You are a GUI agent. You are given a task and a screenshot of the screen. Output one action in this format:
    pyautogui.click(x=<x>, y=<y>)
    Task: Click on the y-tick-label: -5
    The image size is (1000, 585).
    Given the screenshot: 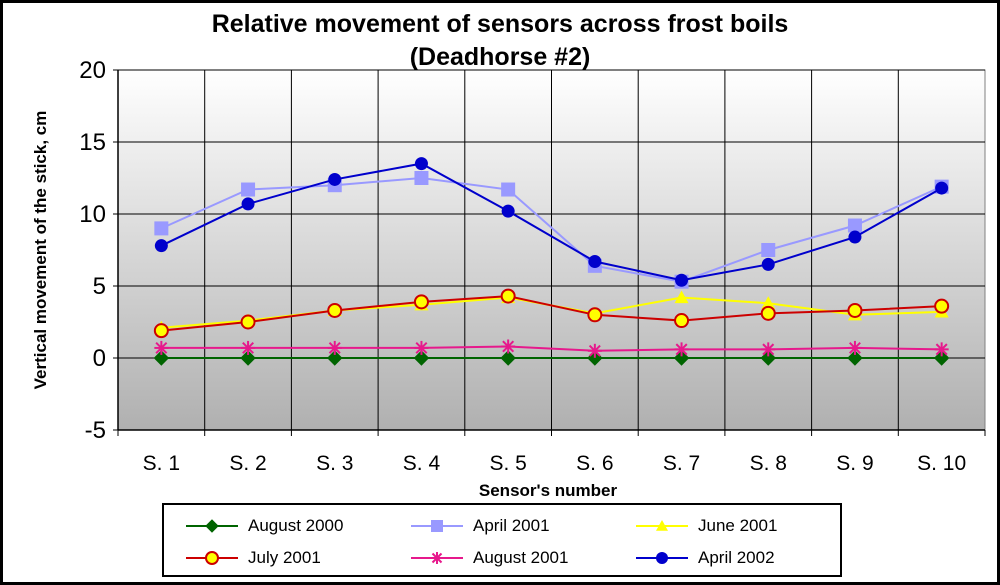 What is the action you would take?
    pyautogui.click(x=95, y=430)
    